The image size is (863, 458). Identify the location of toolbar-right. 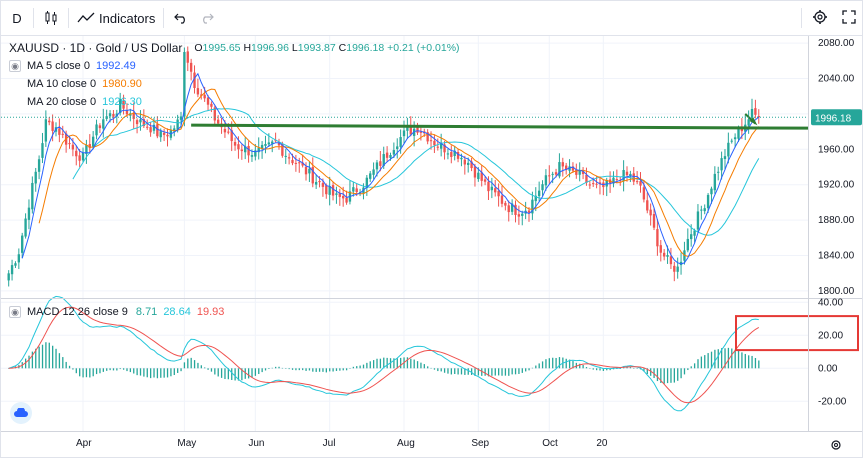
(831, 18).